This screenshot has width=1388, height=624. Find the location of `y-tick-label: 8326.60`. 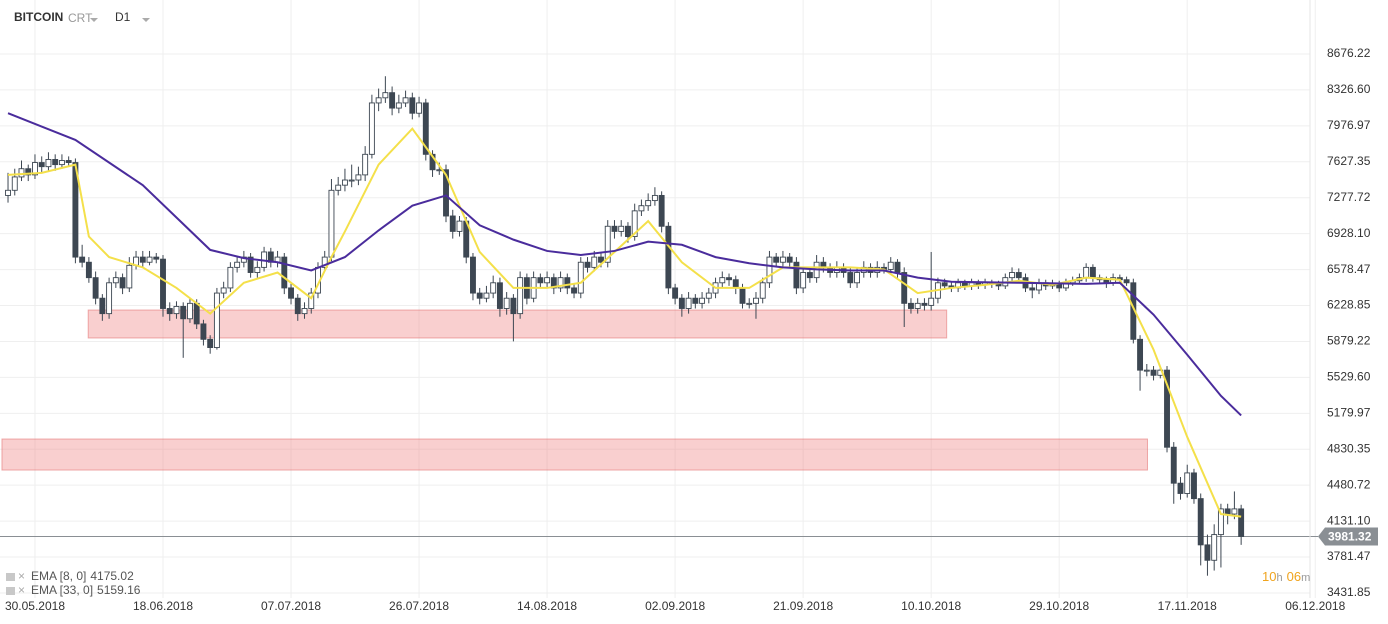

y-tick-label: 8326.60 is located at coordinates (1349, 89).